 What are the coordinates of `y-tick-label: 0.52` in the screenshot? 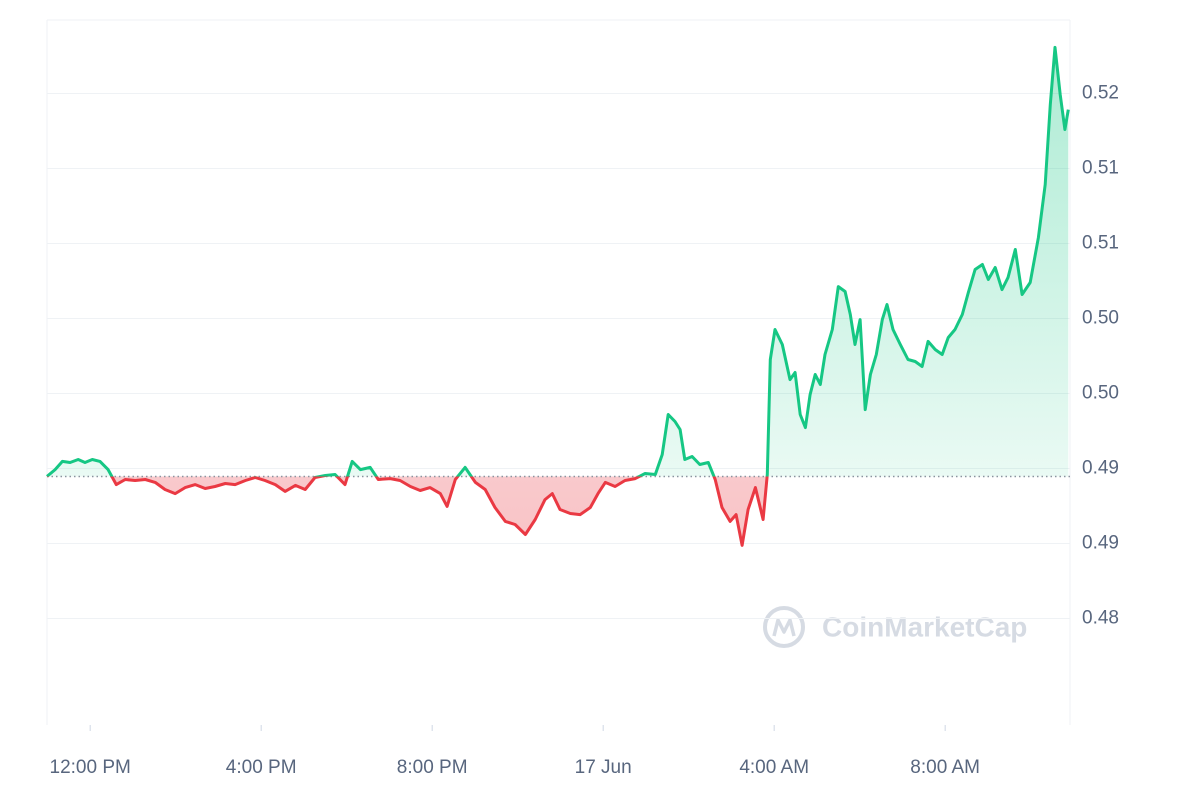 It's located at (1100, 93).